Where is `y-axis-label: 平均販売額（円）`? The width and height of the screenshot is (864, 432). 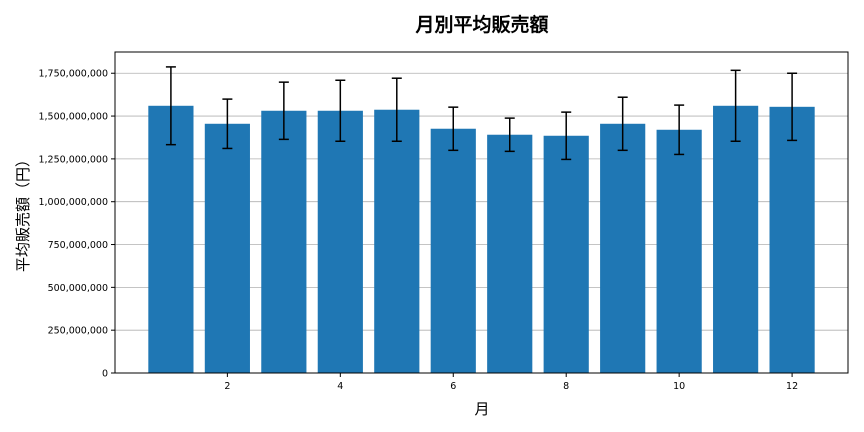 y-axis-label: 平均販売額（円） is located at coordinates (23, 212).